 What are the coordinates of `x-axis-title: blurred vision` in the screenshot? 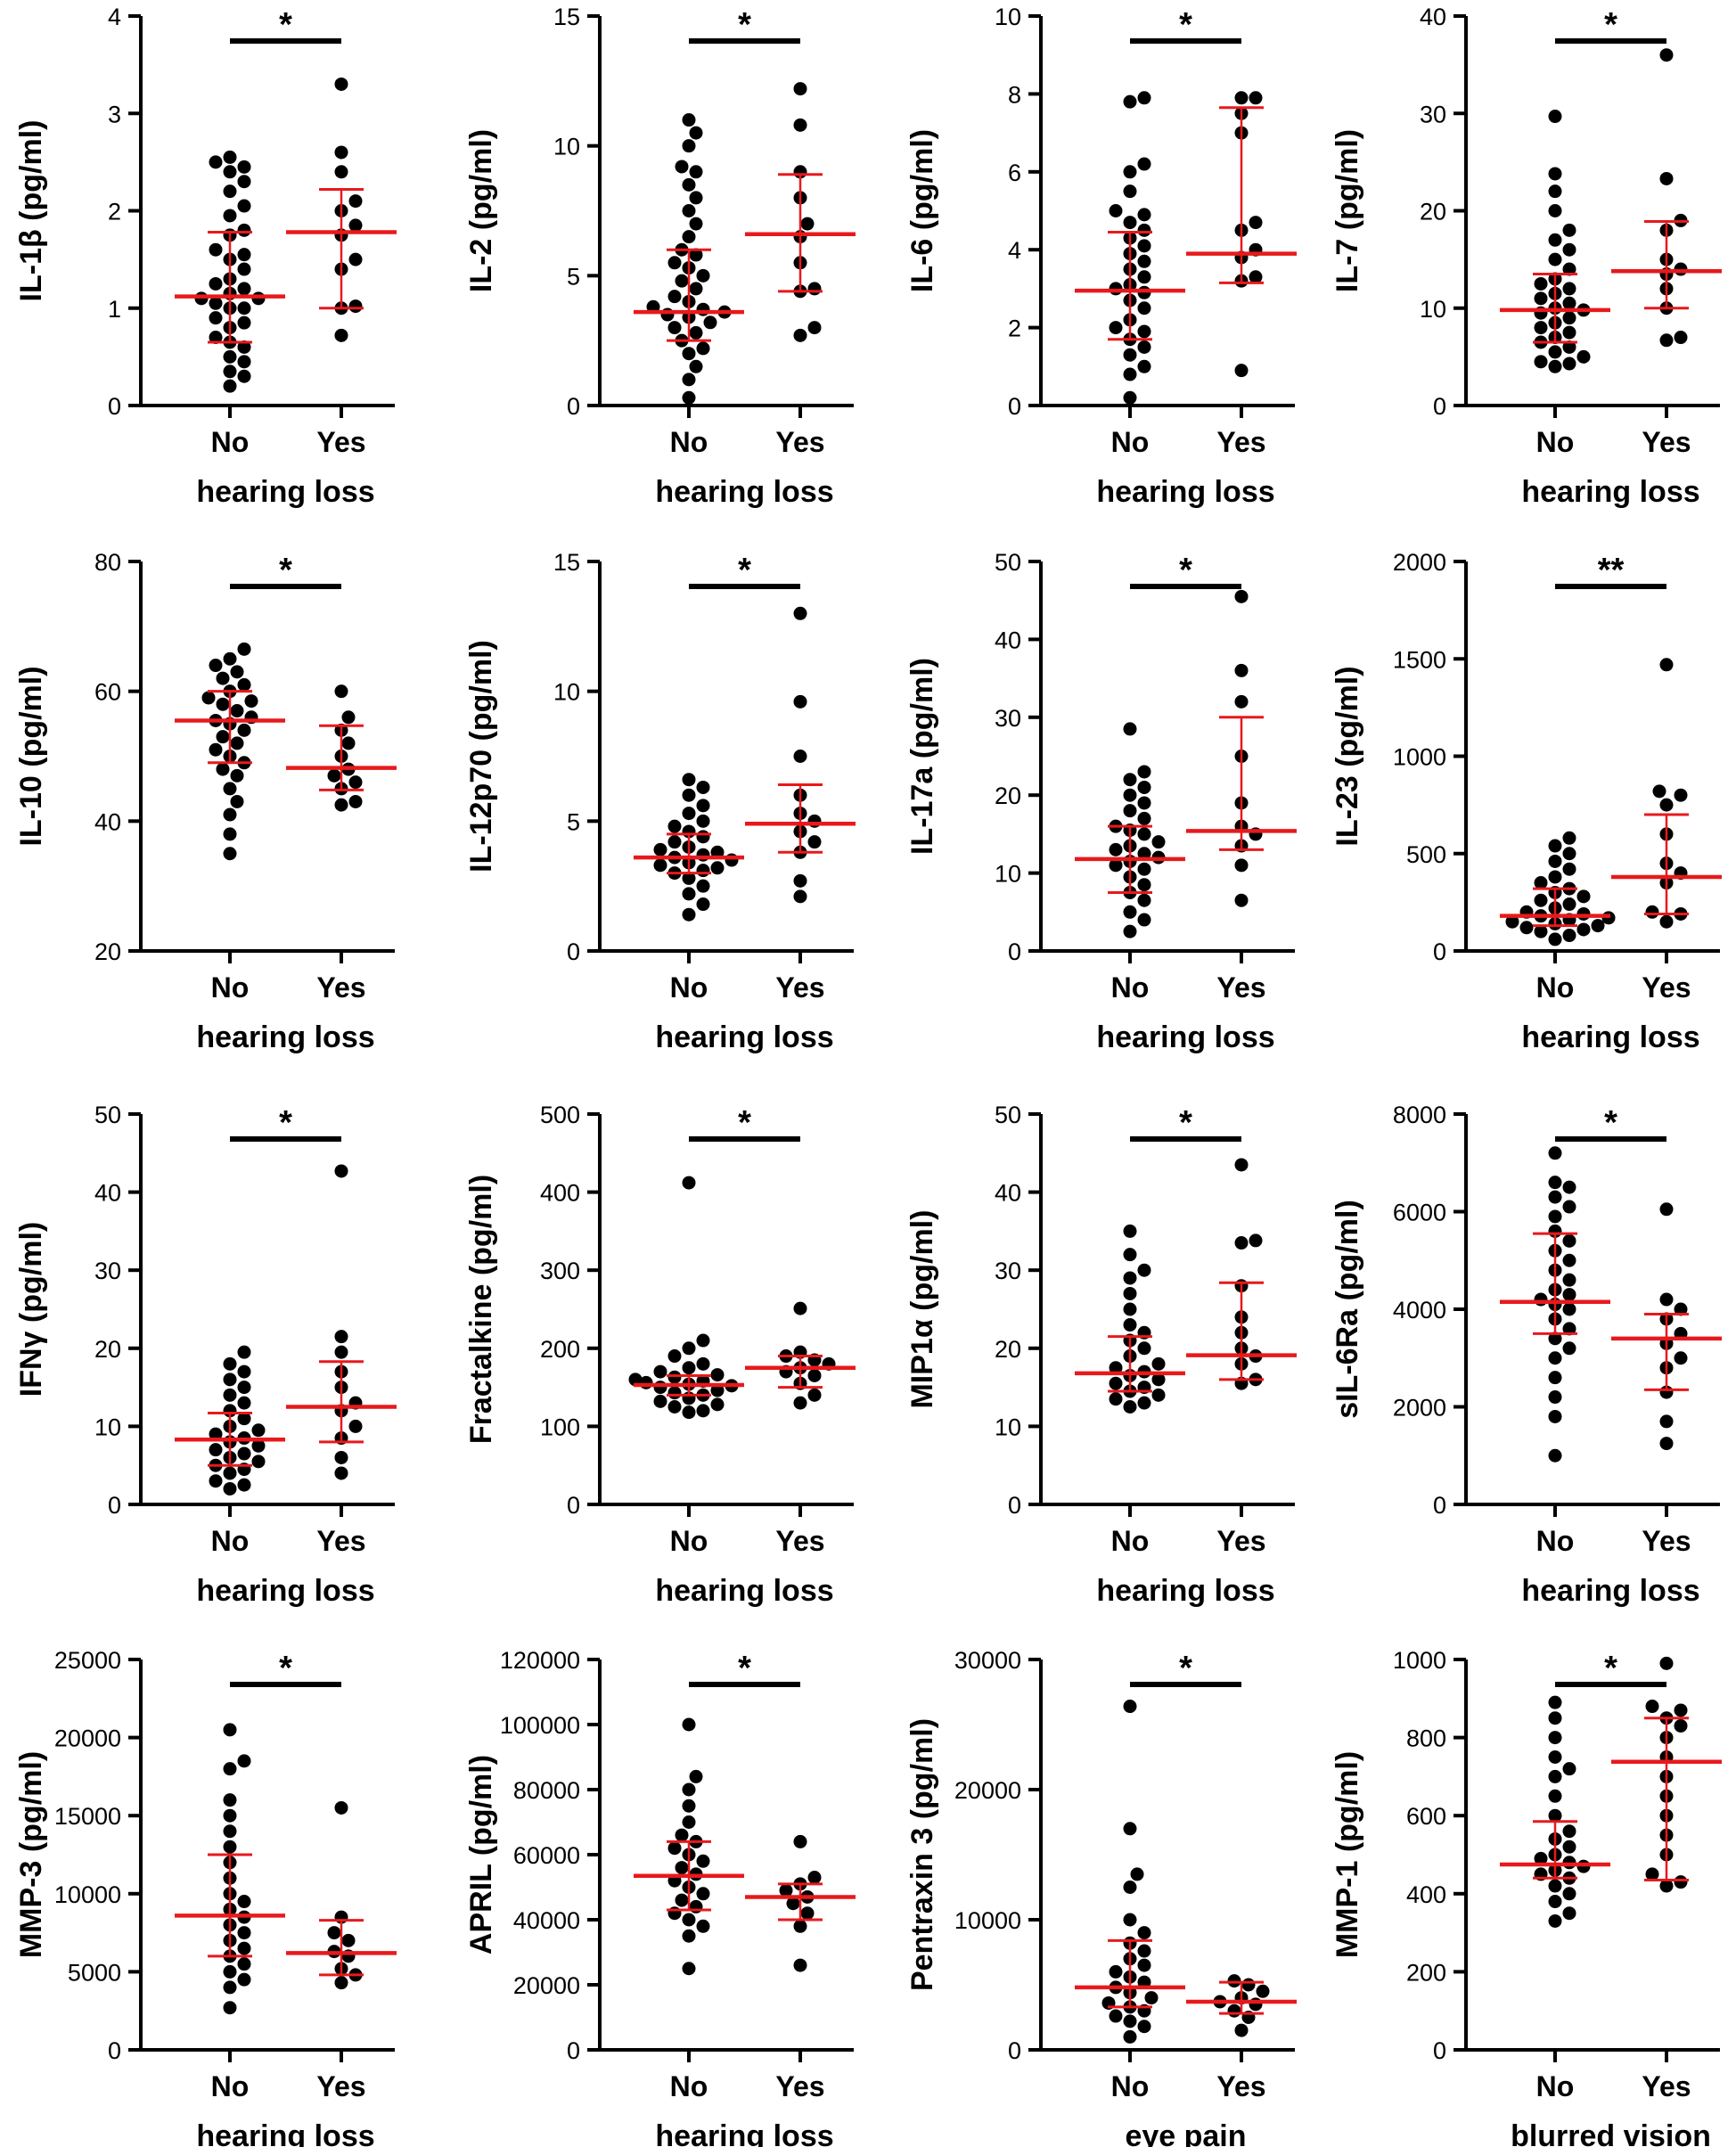 It's located at (1611, 2133).